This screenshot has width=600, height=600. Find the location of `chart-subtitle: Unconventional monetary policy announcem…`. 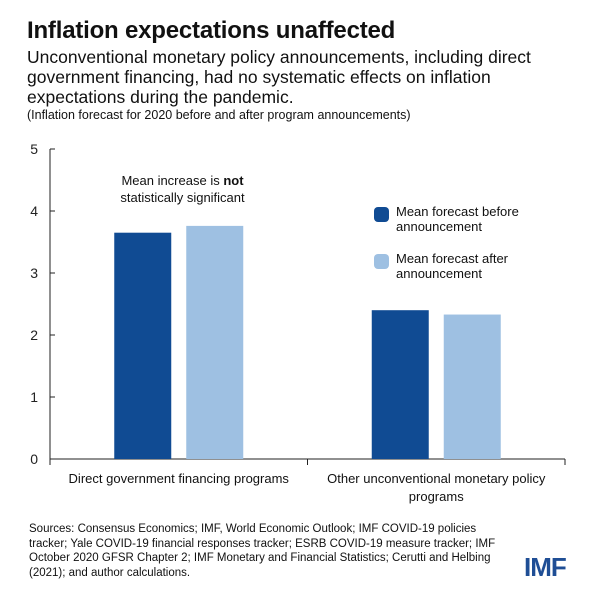

chart-subtitle: Unconventional monetary policy announcem… is located at coordinates (279, 77).